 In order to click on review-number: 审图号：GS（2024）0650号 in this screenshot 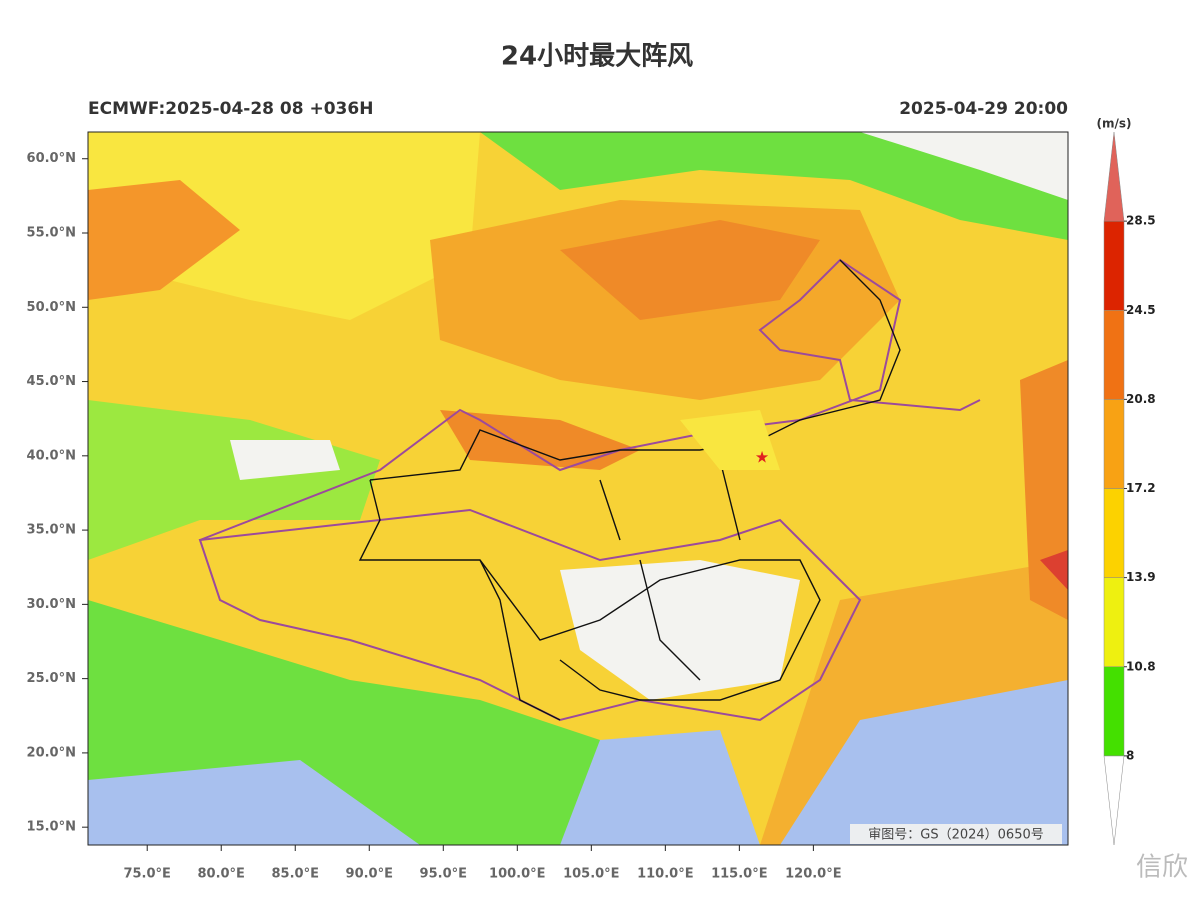, I will do `click(956, 835)`.